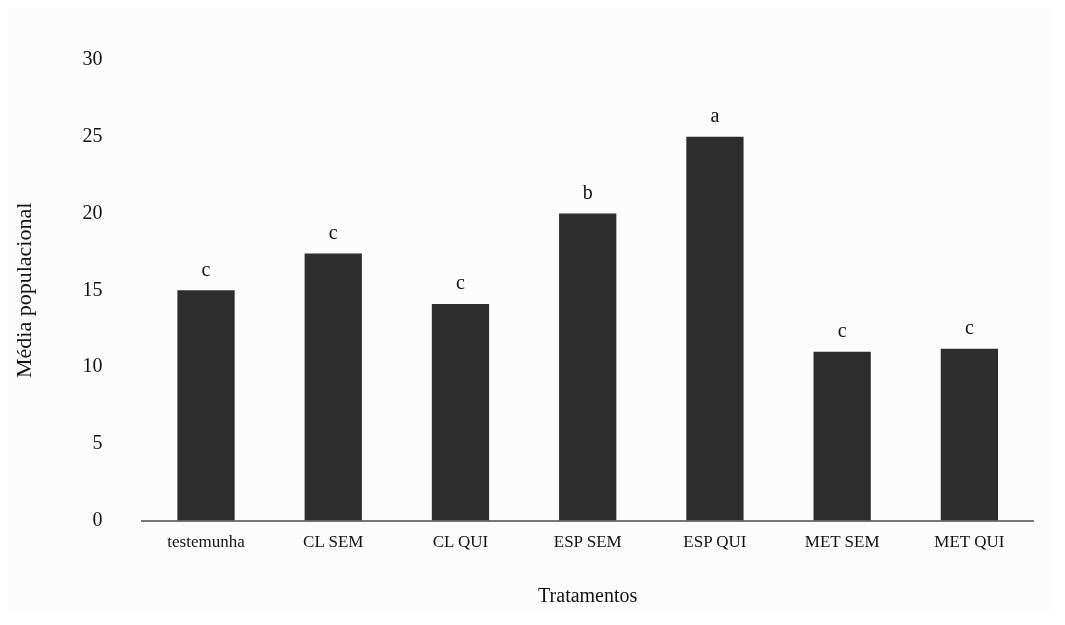  What do you see at coordinates (715, 542) in the screenshot?
I see `x-tick-label: ESP QUI` at bounding box center [715, 542].